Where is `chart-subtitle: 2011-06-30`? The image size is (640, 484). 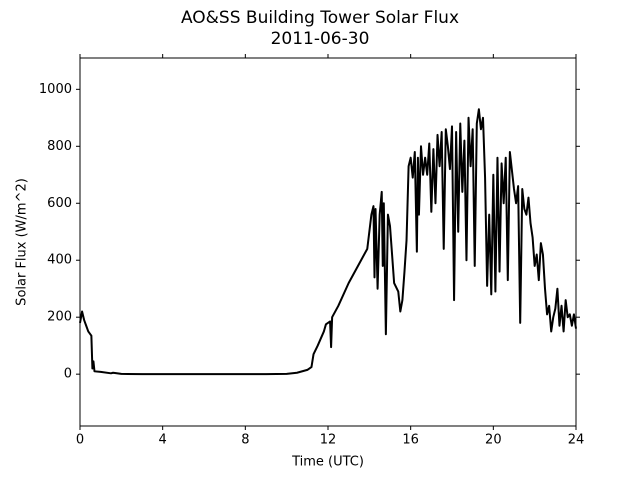 chart-subtitle: 2011-06-30 is located at coordinates (320, 39).